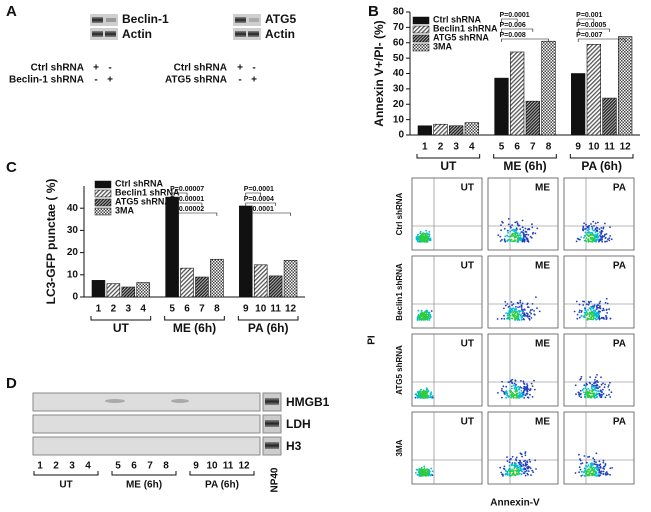 The width and height of the screenshot is (651, 512). What do you see at coordinates (145, 19) in the screenshot?
I see `blot-label: Beclin-1` at bounding box center [145, 19].